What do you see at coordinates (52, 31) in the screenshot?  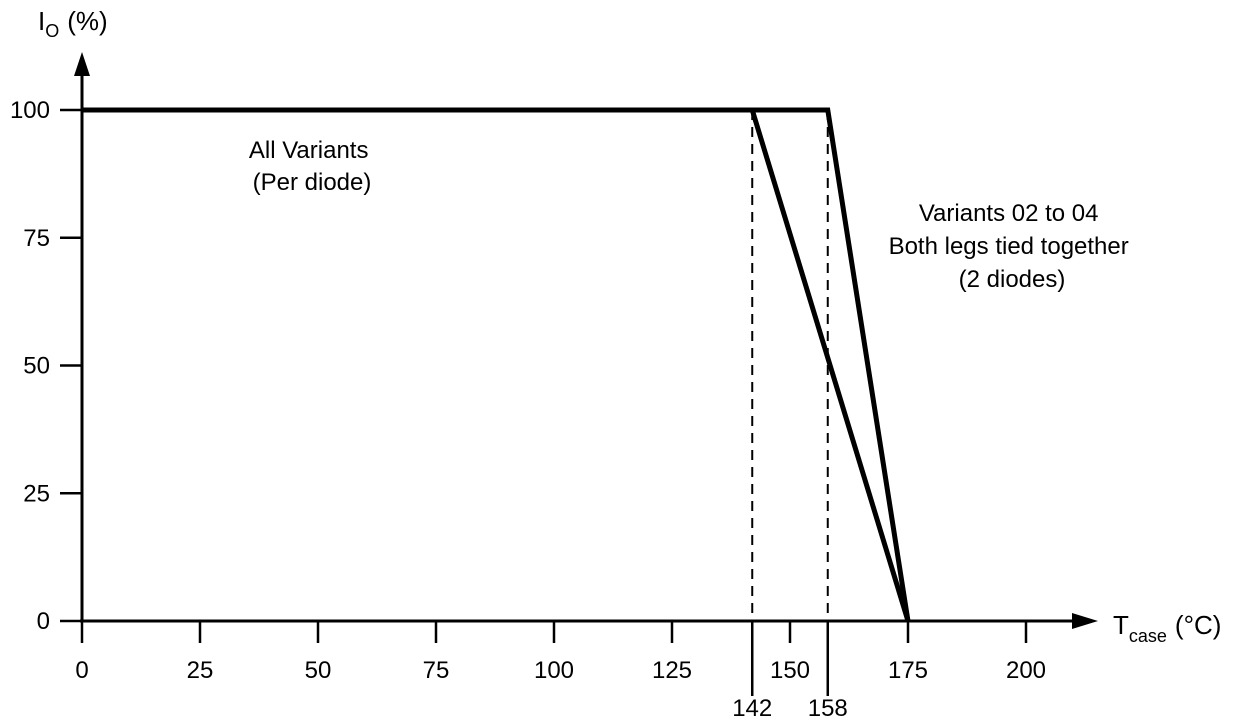 I see `y-axis-label-sub: O` at bounding box center [52, 31].